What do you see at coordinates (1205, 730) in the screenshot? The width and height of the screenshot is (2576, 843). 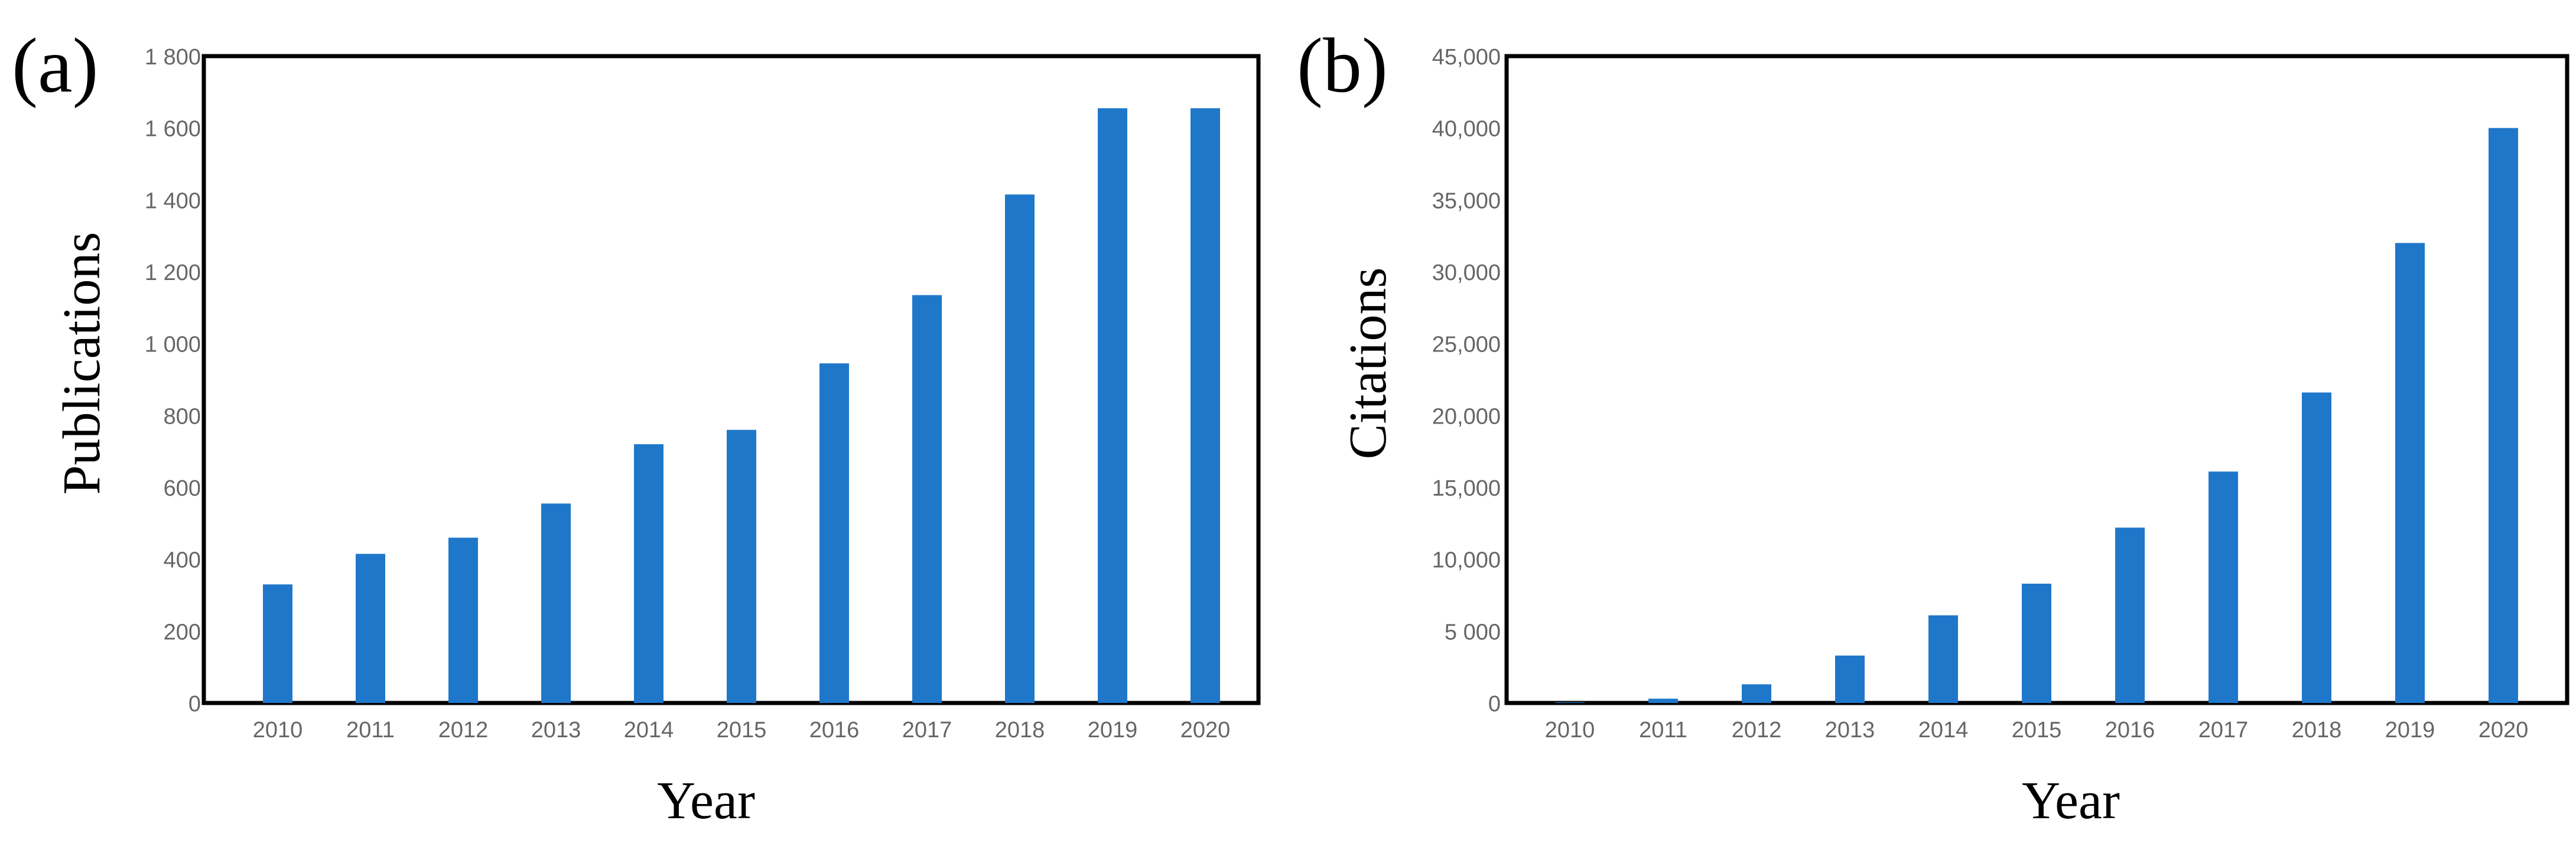 I see `x-tick-label-a-2020: 2020` at bounding box center [1205, 730].